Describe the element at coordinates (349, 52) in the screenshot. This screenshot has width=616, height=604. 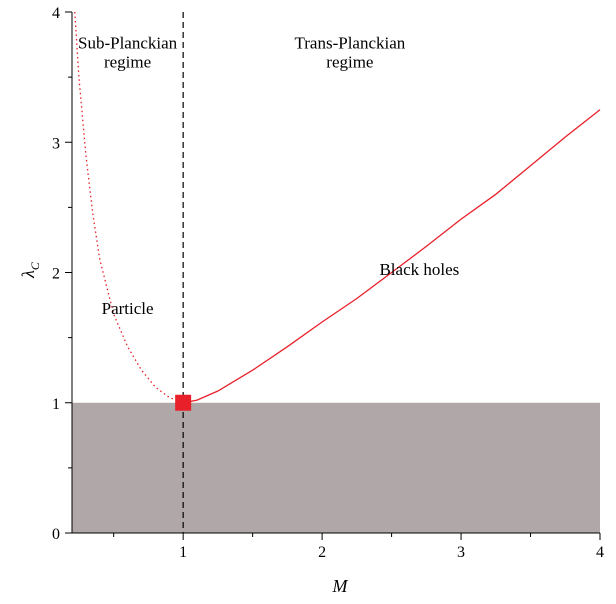
I see `annotation-trans-planckian: Trans-Planckian regime` at that location.